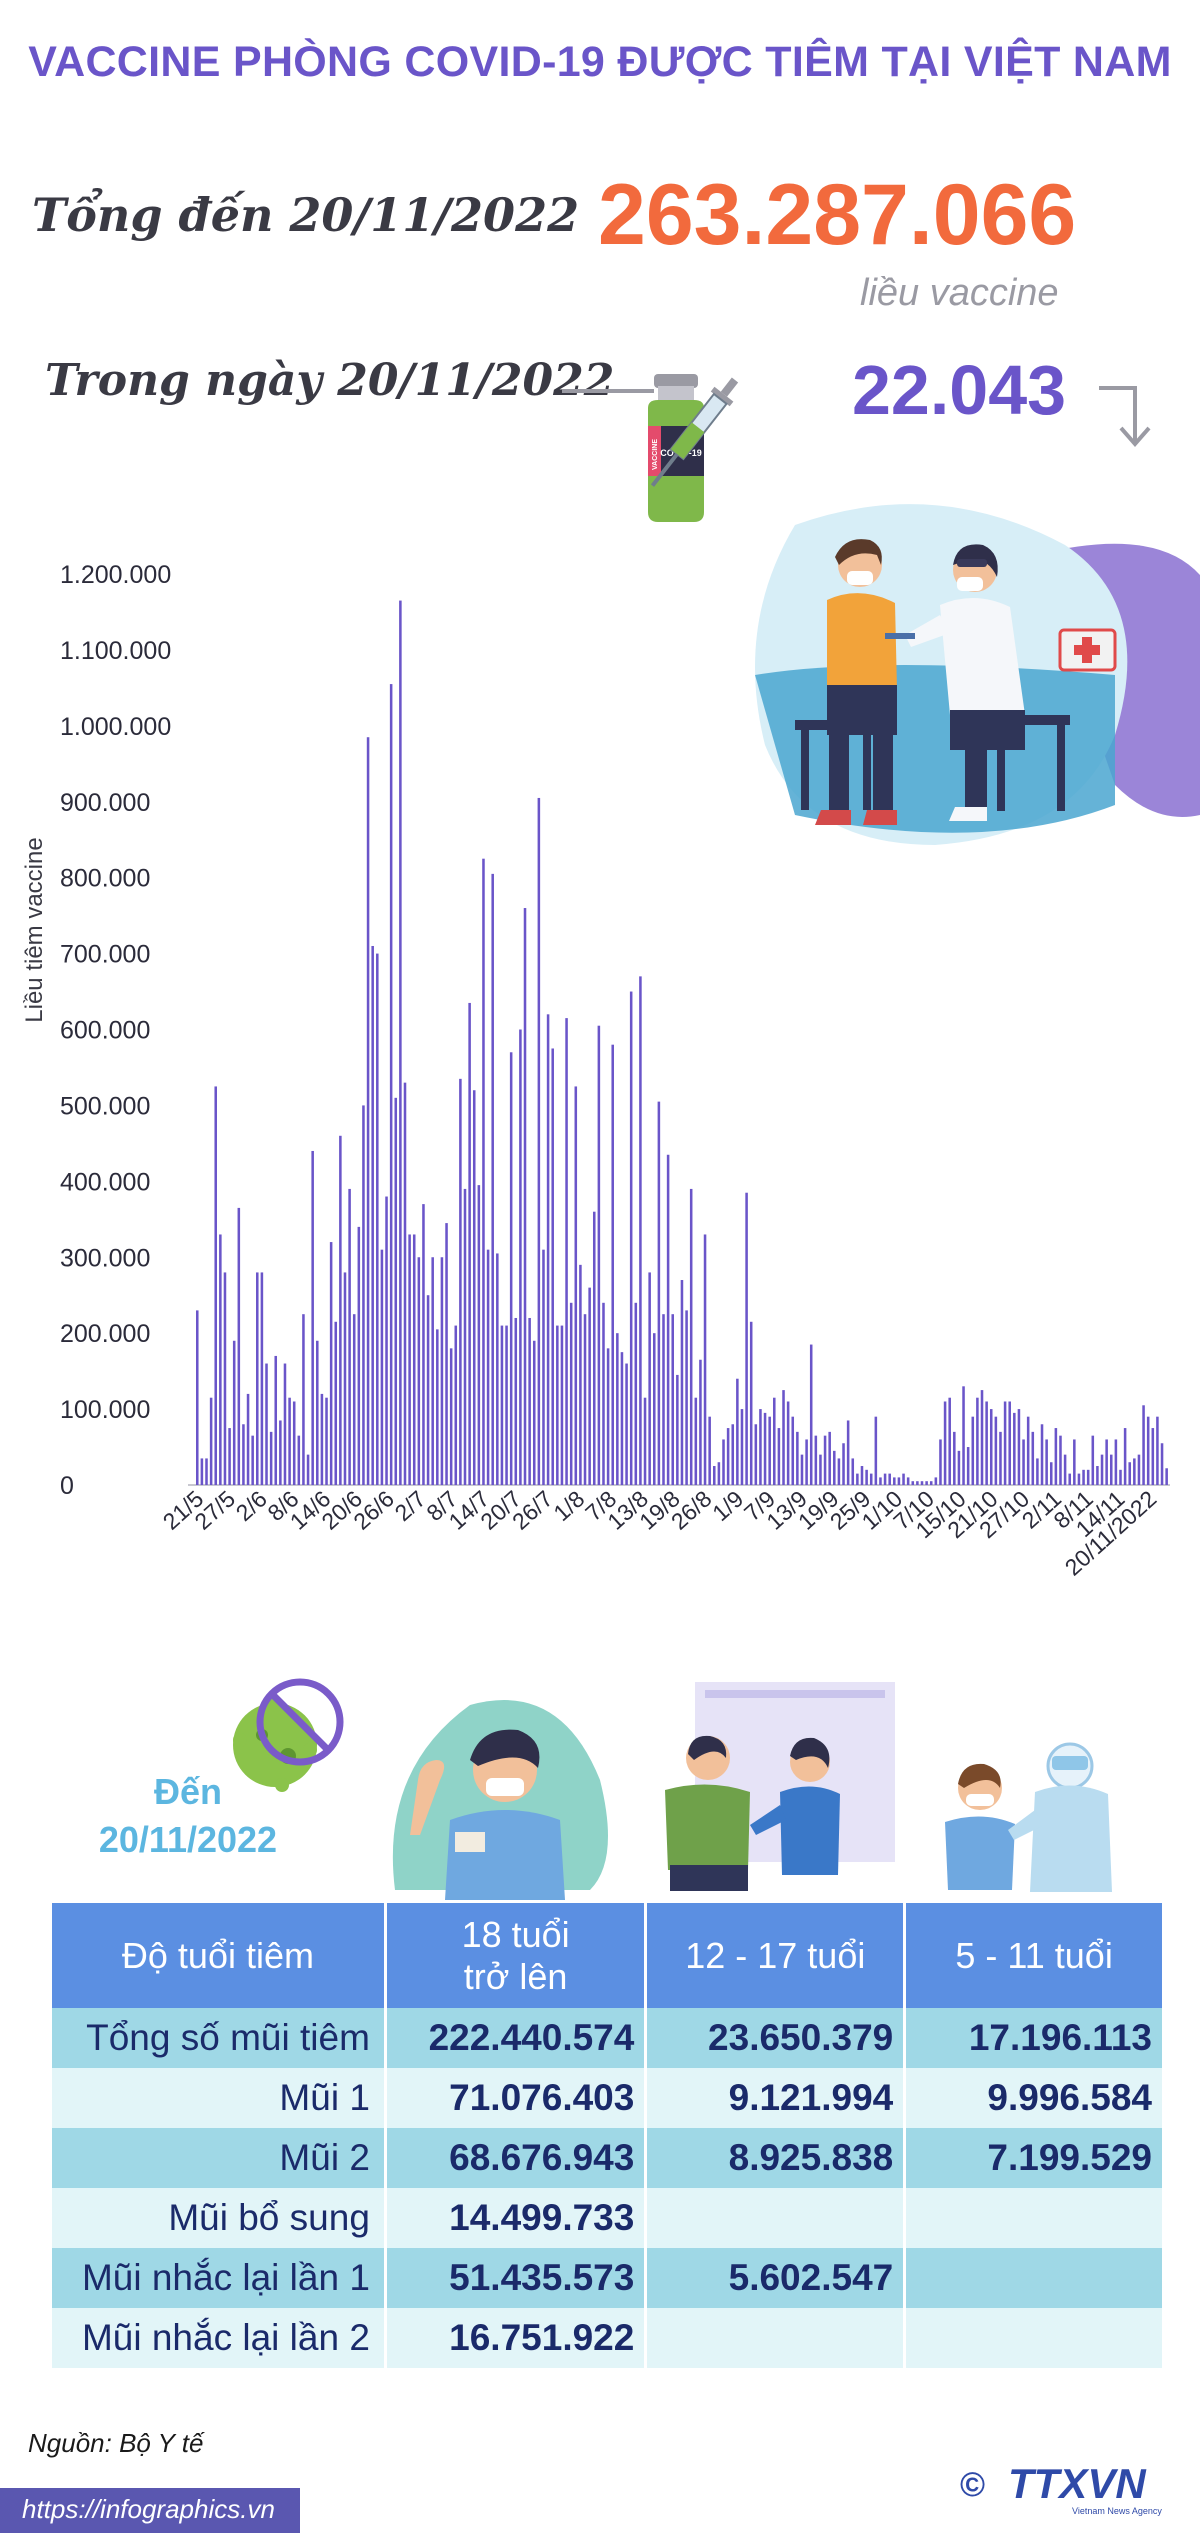  What do you see at coordinates (148, 2509) in the screenshot?
I see `site-link: https://infographics.vn` at bounding box center [148, 2509].